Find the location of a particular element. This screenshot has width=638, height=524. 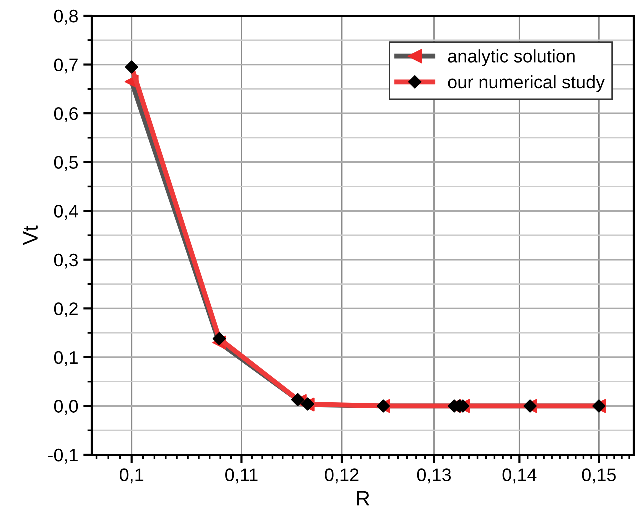

x-tick-label: 0,12 is located at coordinates (342, 476).